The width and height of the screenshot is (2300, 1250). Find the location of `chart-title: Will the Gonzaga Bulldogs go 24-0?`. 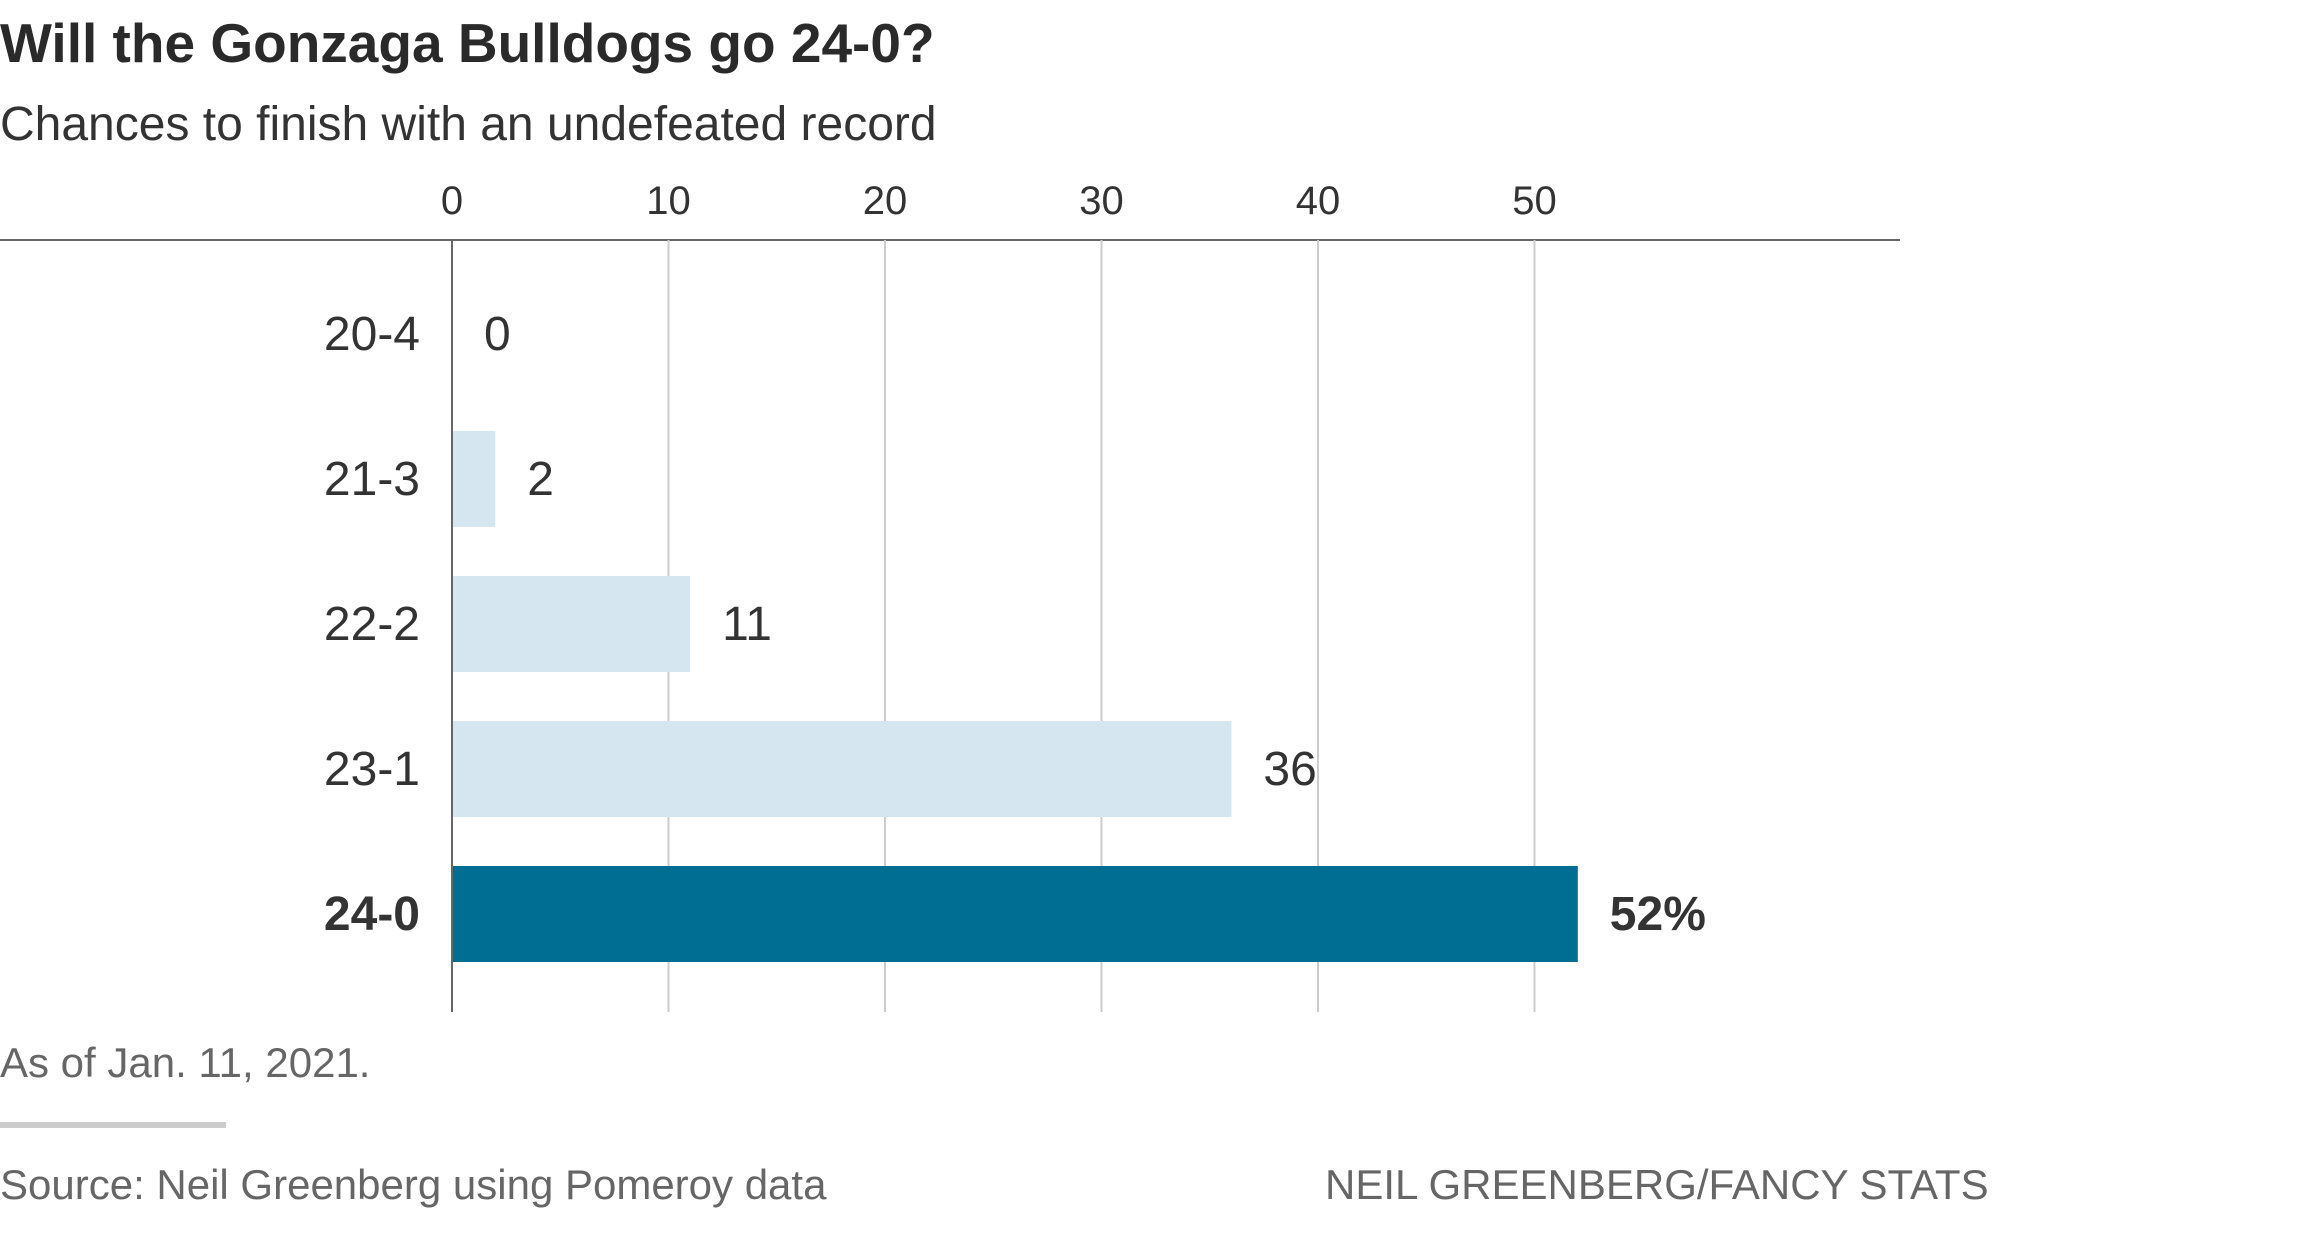

chart-title: Will the Gonzaga Bulldogs go 24-0? is located at coordinates (467, 43).